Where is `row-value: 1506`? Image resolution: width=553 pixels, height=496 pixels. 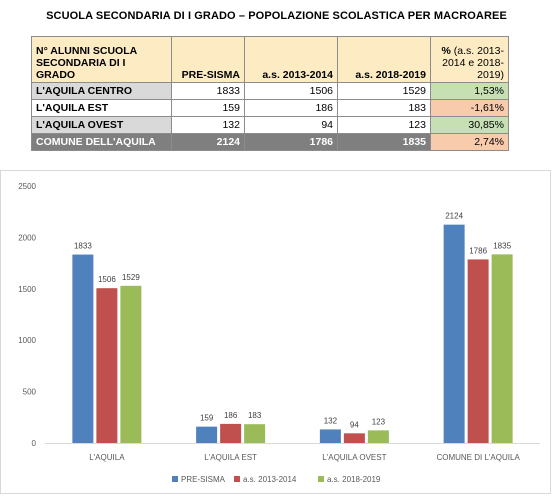
row-value: 1506 is located at coordinates (291, 91).